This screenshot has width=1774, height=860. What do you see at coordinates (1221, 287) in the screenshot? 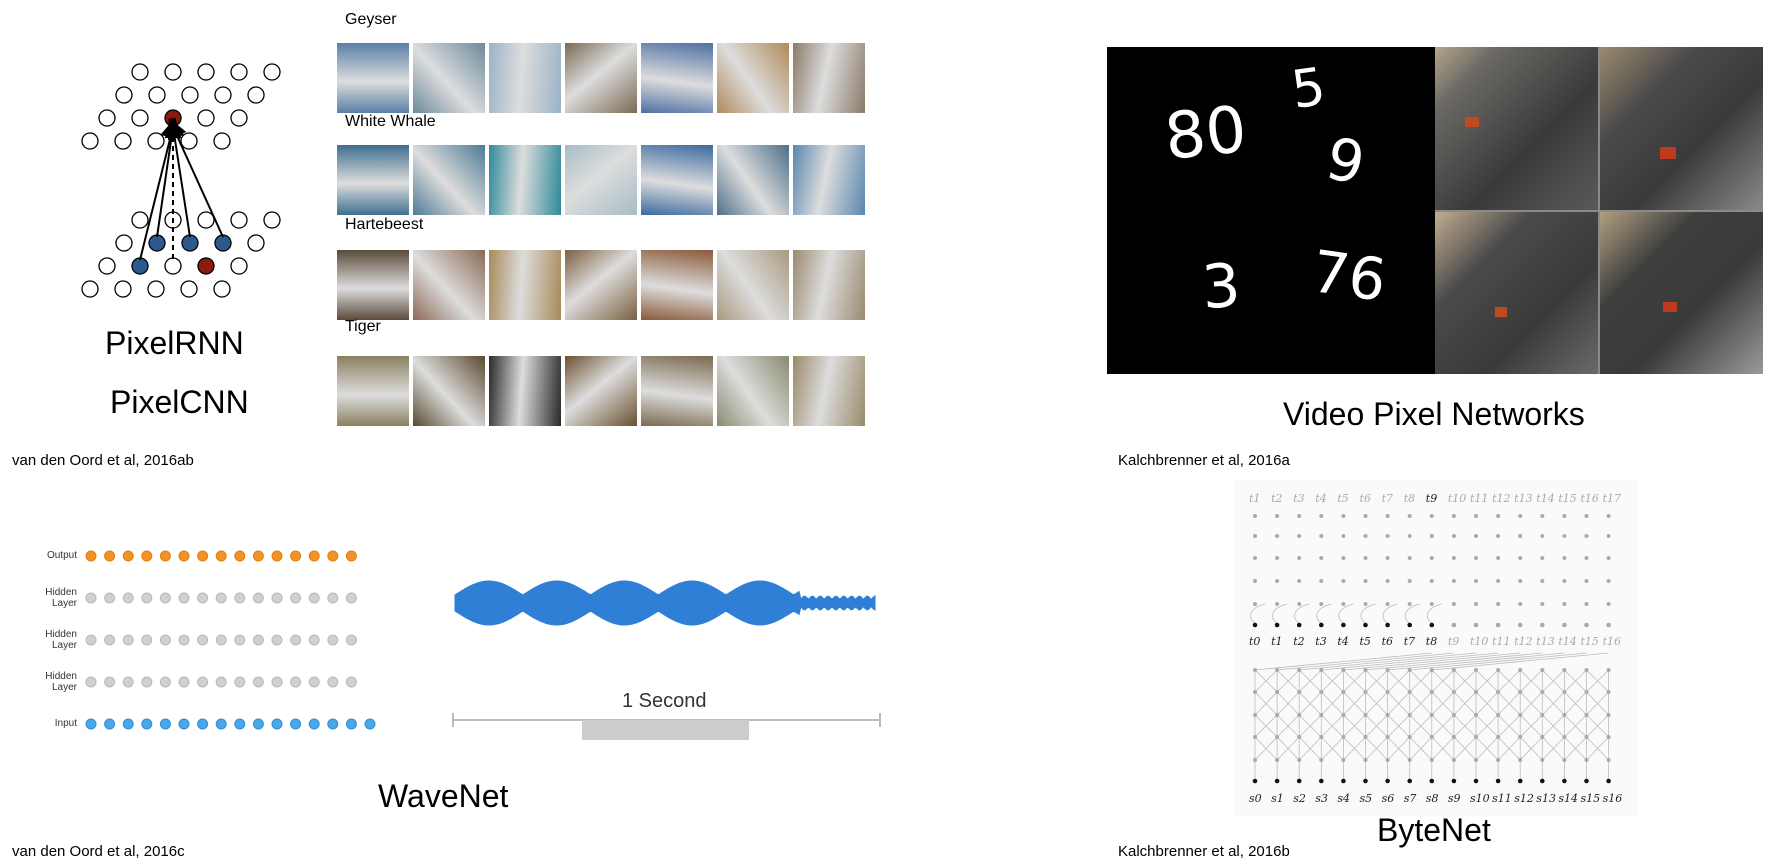
I see `mnist-digit: 3` at bounding box center [1221, 287].